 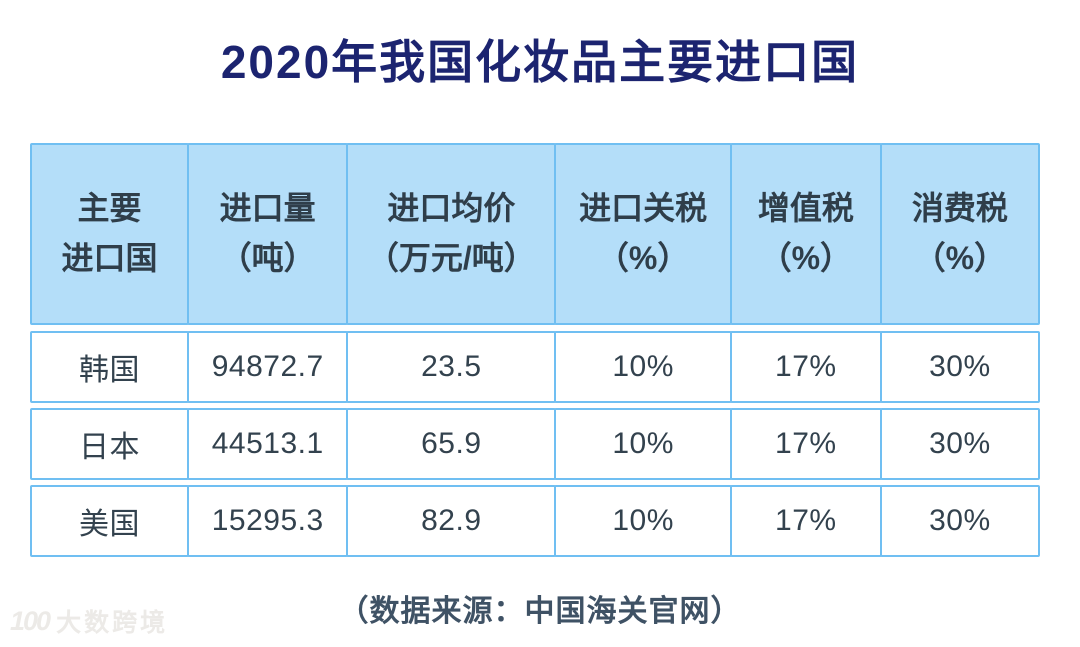 I want to click on cell-avg-price: 65.9, so click(x=451, y=444).